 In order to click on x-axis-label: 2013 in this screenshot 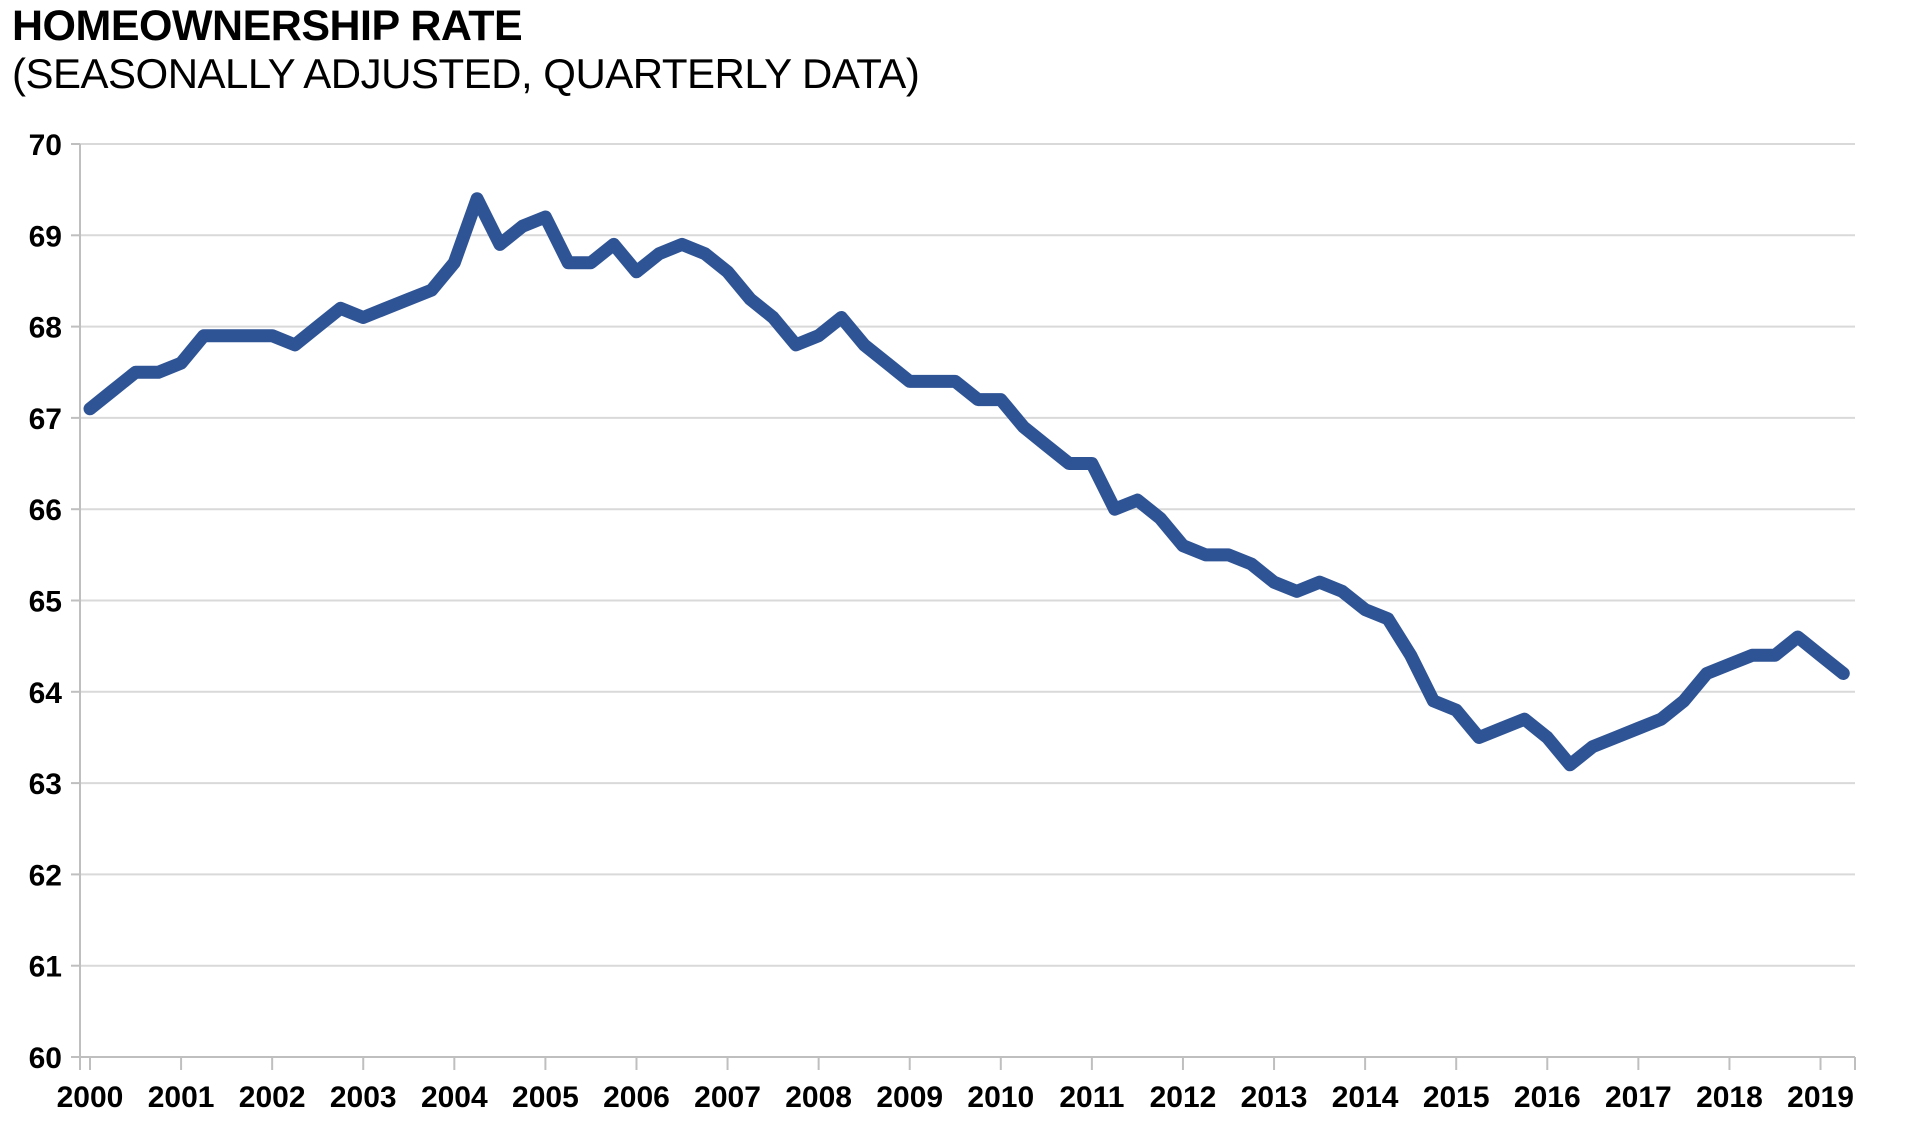, I will do `click(1274, 1097)`.